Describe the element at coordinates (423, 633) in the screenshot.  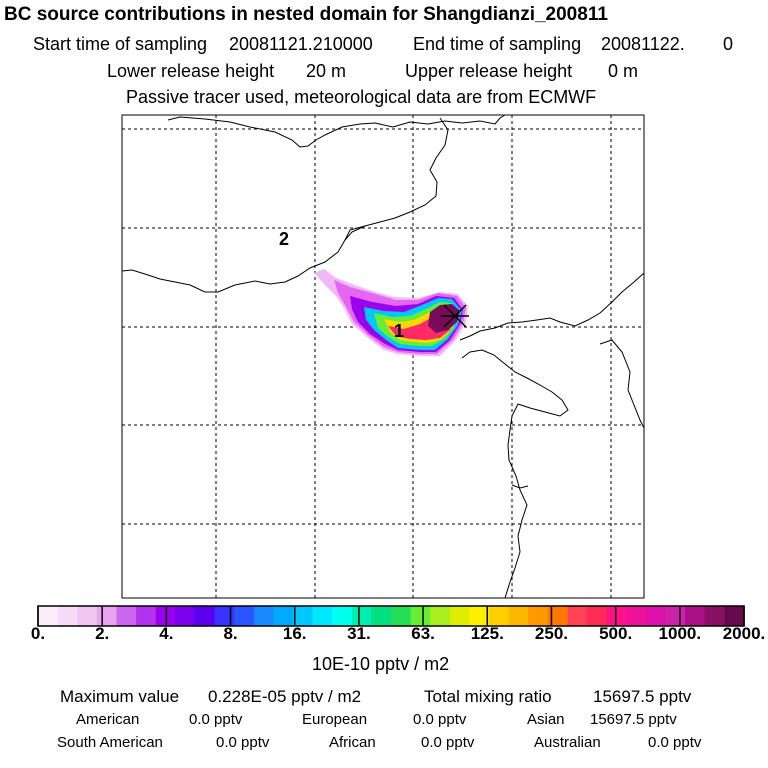
I see `colorbar-tick-label: 63.` at that location.